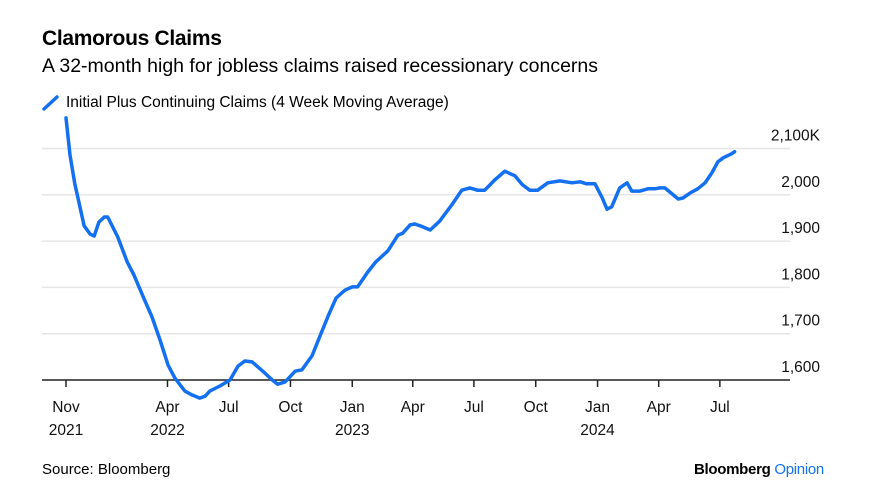 The image size is (877, 504). What do you see at coordinates (597, 430) in the screenshot?
I see `x-tick-year: 2024` at bounding box center [597, 430].